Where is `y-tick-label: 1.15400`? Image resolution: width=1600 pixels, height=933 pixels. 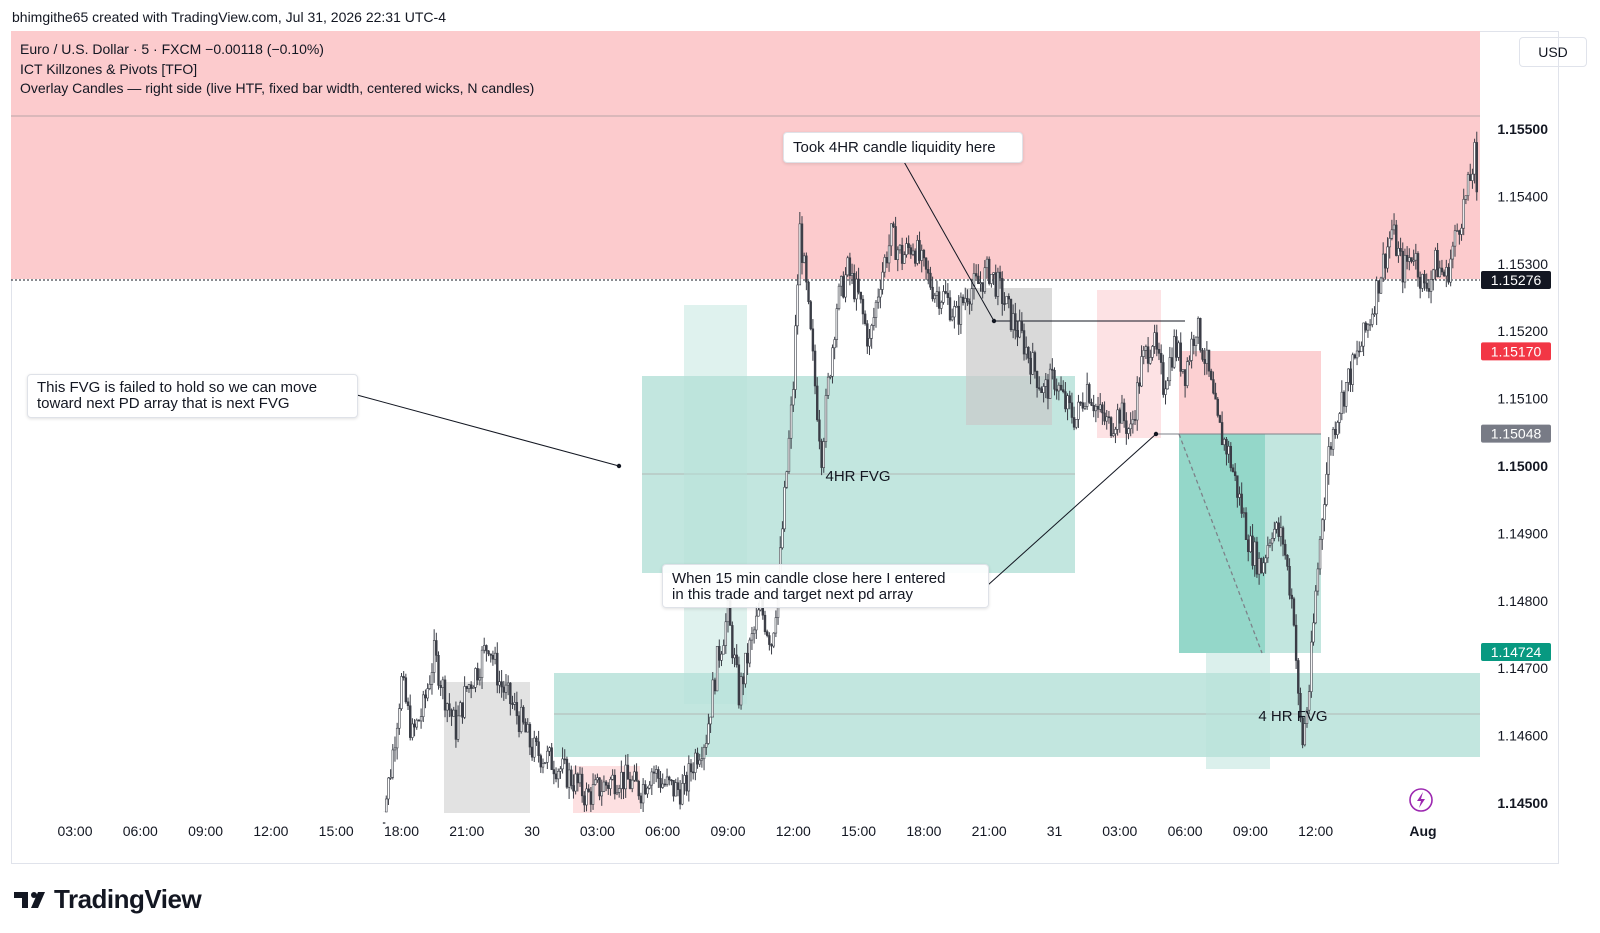
y-tick-label: 1.15400 is located at coordinates (1522, 196).